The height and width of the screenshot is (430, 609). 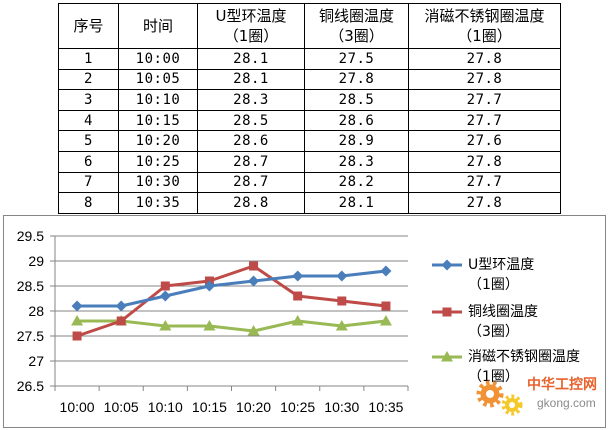 What do you see at coordinates (158, 120) in the screenshot?
I see `cell-time: 10:15` at bounding box center [158, 120].